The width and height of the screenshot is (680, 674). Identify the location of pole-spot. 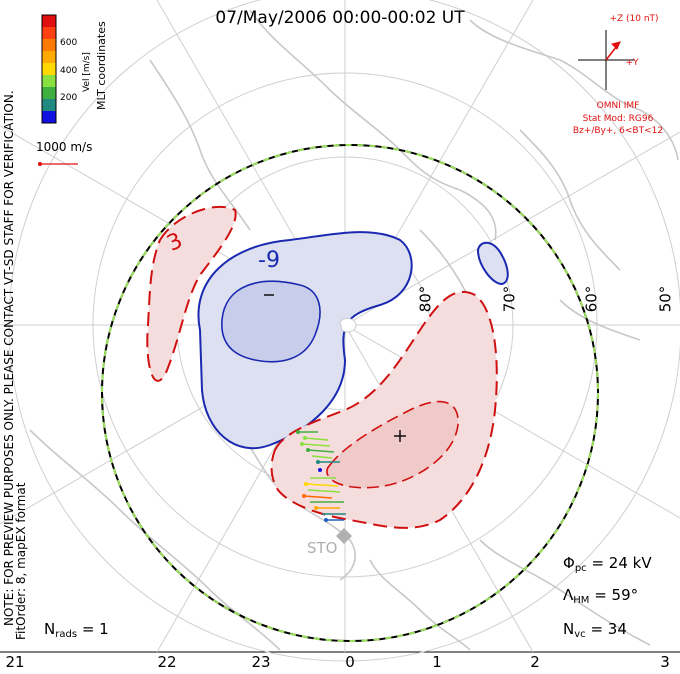
(348, 325).